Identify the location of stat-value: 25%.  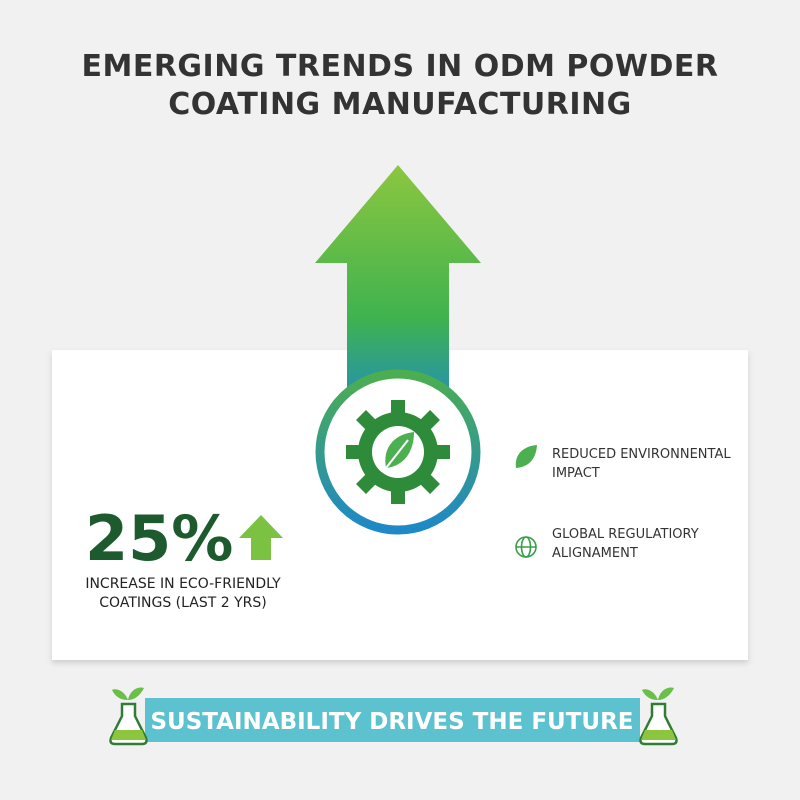
(159, 538).